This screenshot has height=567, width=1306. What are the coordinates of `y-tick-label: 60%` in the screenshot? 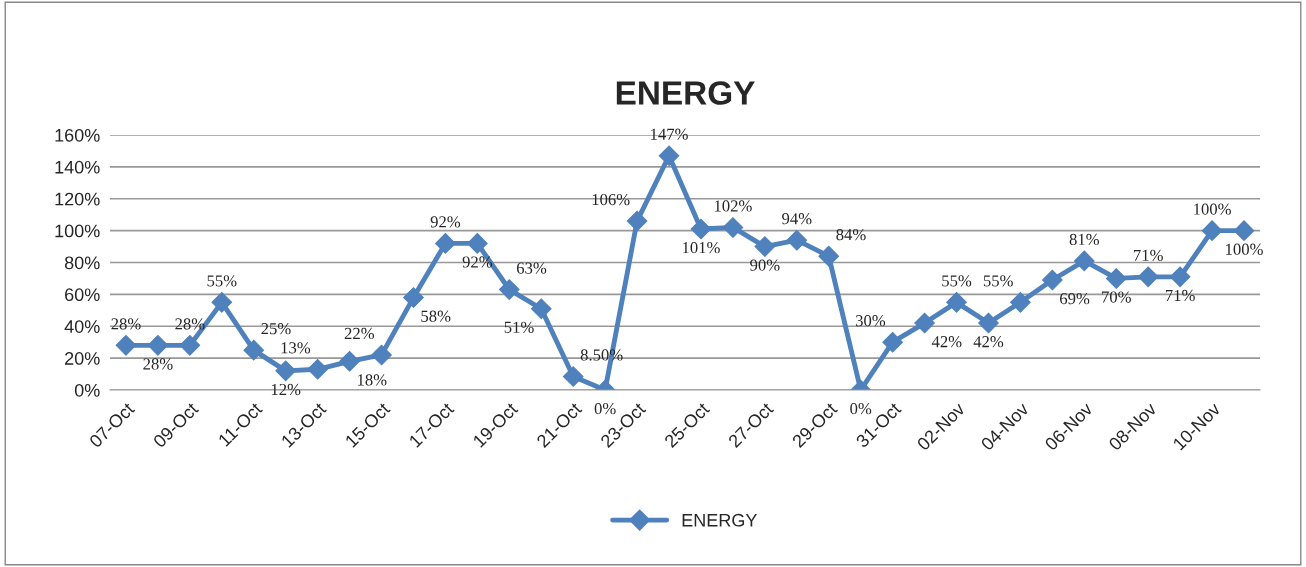 It's located at (82, 295).